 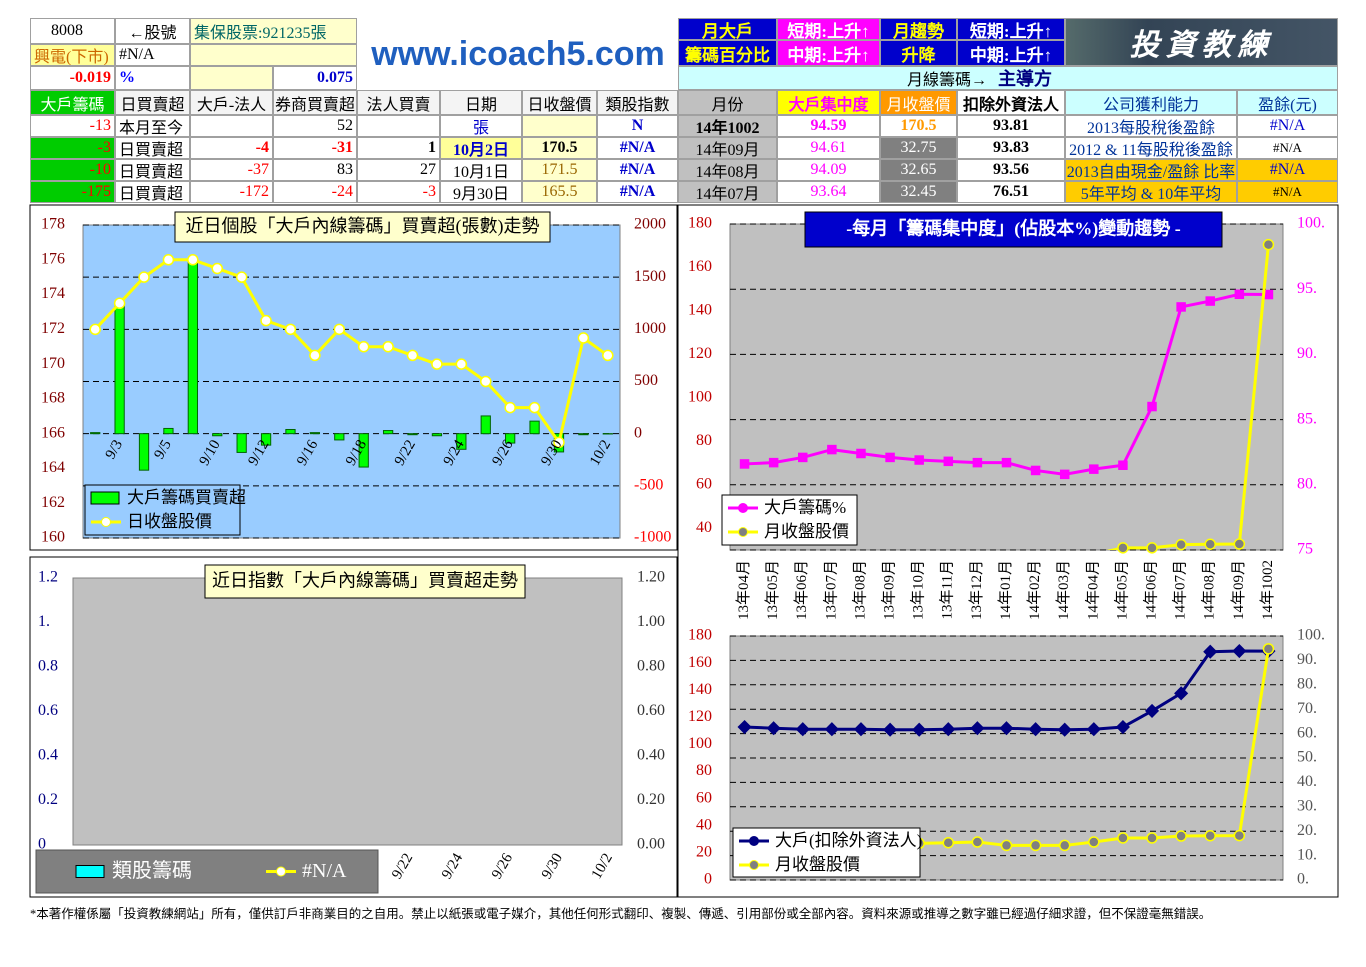 What do you see at coordinates (704, 852) in the screenshot?
I see `y-tick-label: 20` at bounding box center [704, 852].